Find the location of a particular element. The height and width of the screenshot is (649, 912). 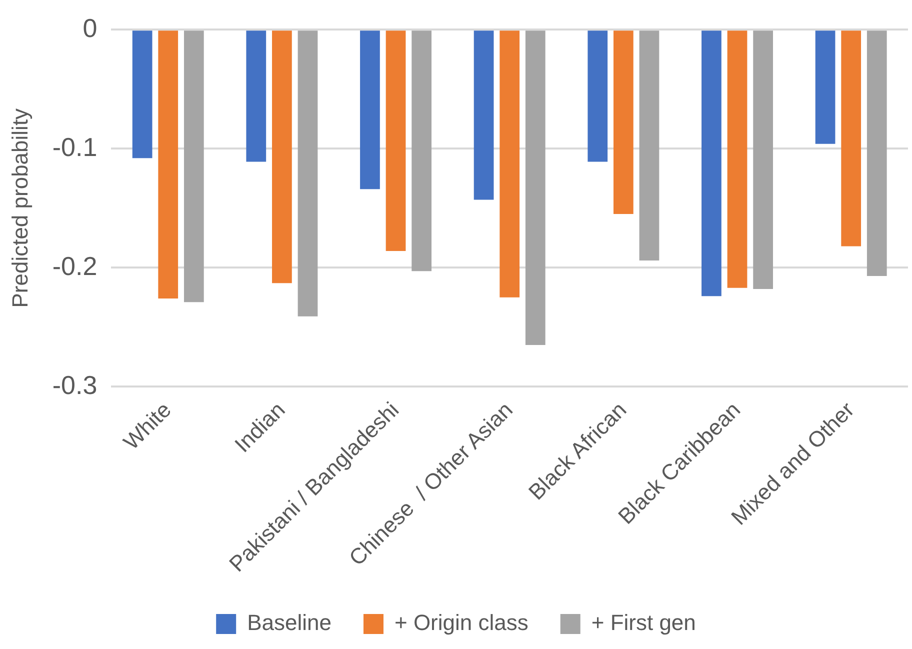

legend-label: Baseline is located at coordinates (289, 623).